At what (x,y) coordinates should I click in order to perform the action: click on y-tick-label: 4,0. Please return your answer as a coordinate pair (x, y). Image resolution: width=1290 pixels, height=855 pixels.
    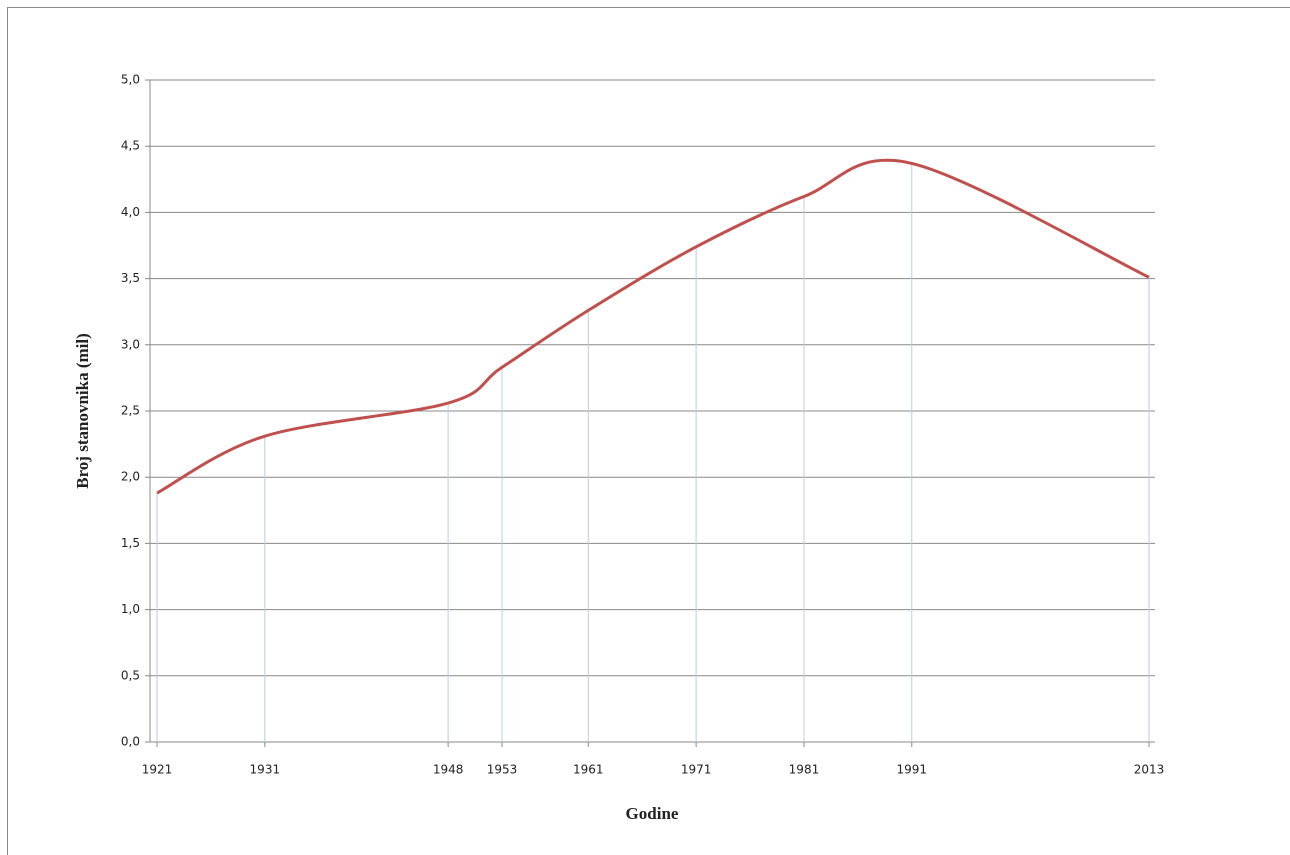
    Looking at the image, I should click on (130, 212).